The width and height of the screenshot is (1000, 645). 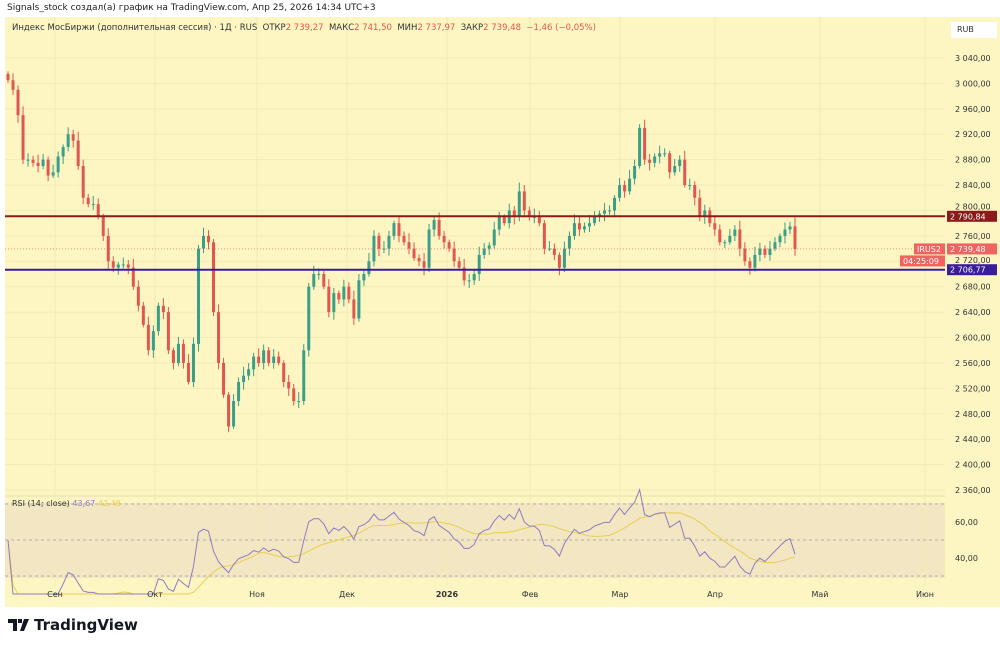 I want to click on currency-button: RUB, so click(x=974, y=30).